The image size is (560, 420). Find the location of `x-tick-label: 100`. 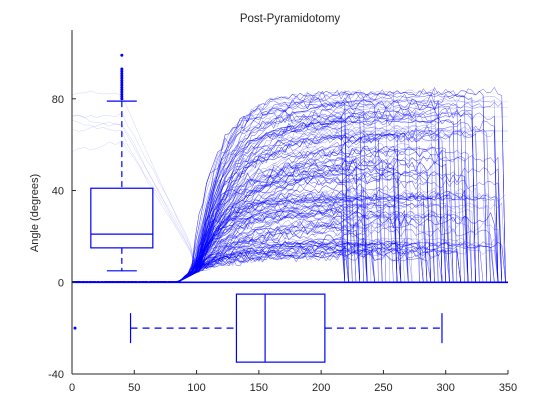

x-tick-label: 100 is located at coordinates (196, 388).